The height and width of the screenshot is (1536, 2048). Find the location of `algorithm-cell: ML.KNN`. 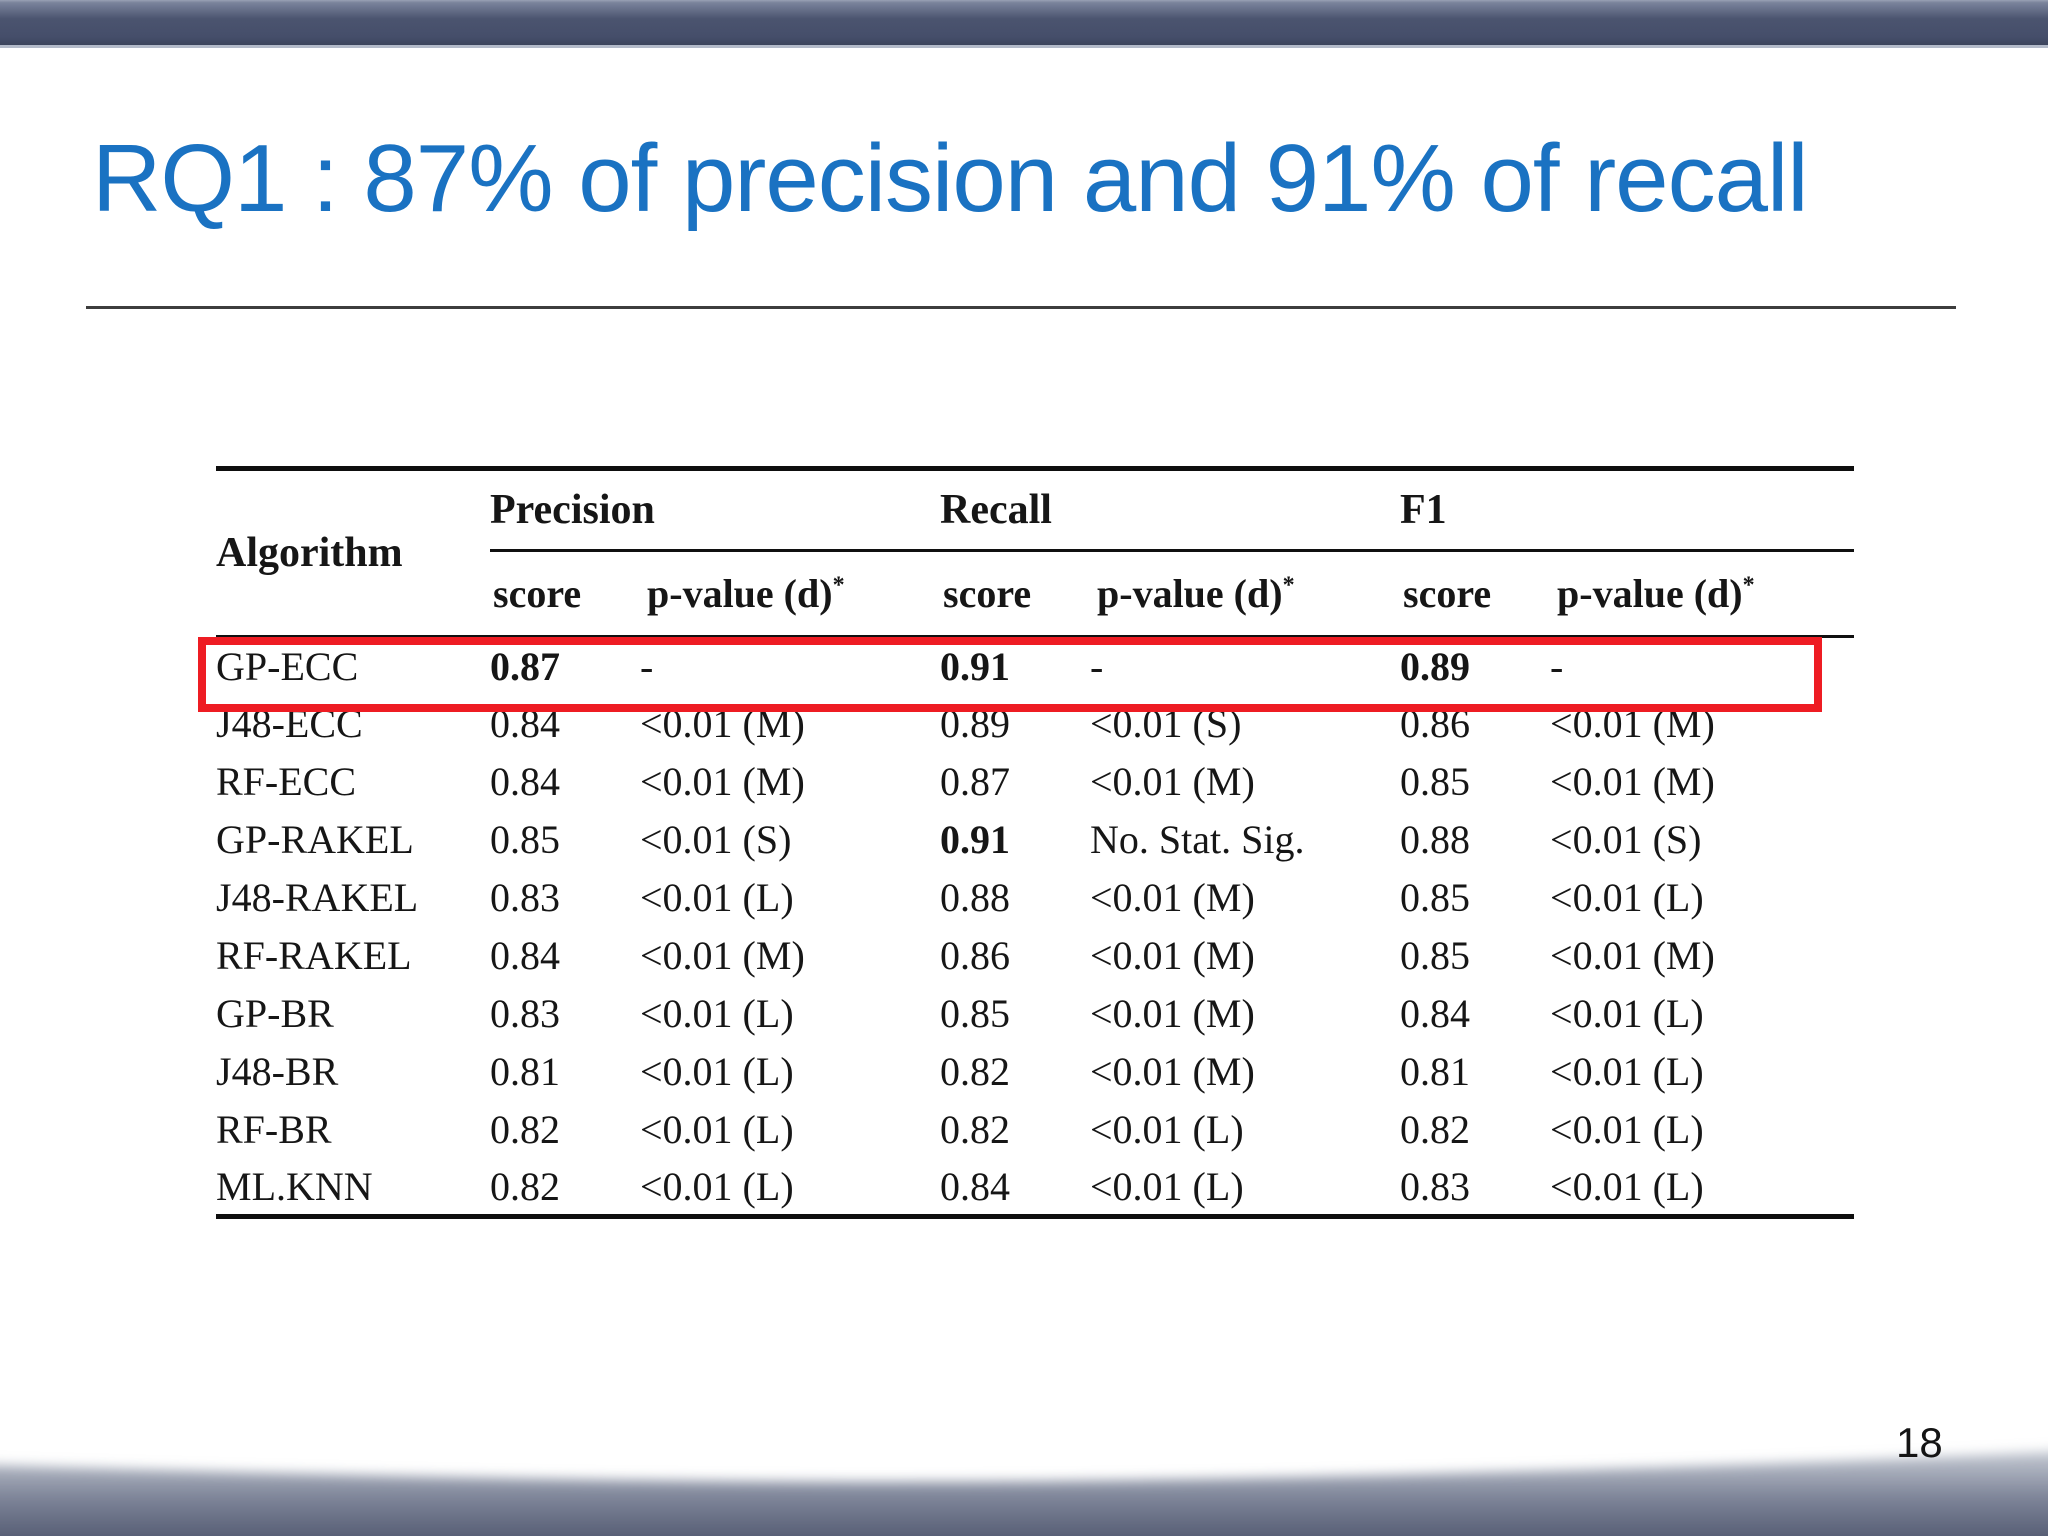

algorithm-cell: ML.KNN is located at coordinates (294, 1186).